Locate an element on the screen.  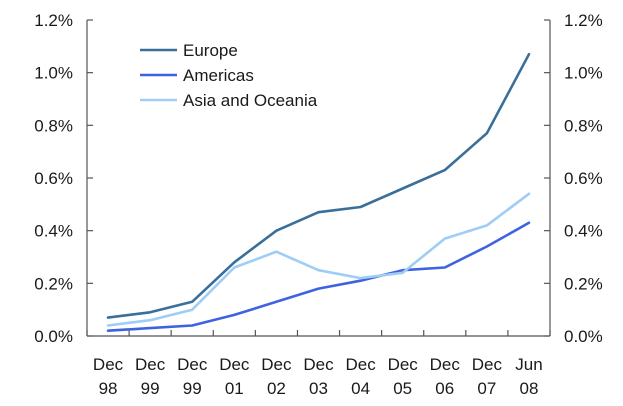
left-y-tick-label: 0.6% is located at coordinates (53, 178).